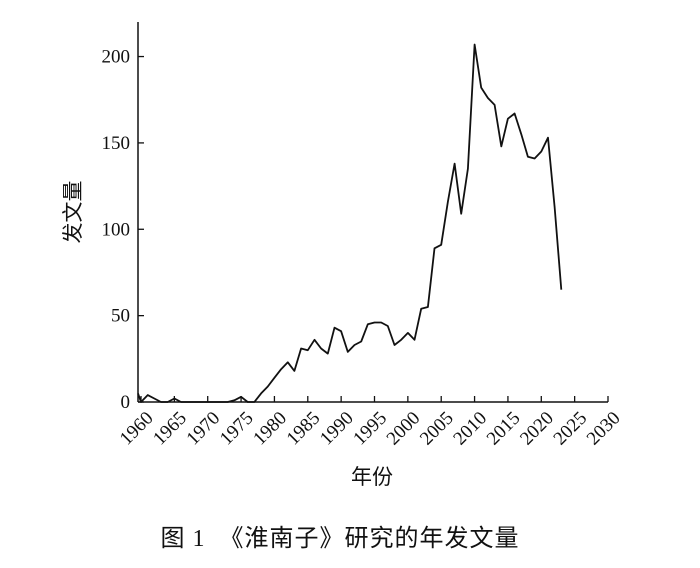  Describe the element at coordinates (137, 429) in the screenshot. I see `x-tick-label: 1960` at that location.